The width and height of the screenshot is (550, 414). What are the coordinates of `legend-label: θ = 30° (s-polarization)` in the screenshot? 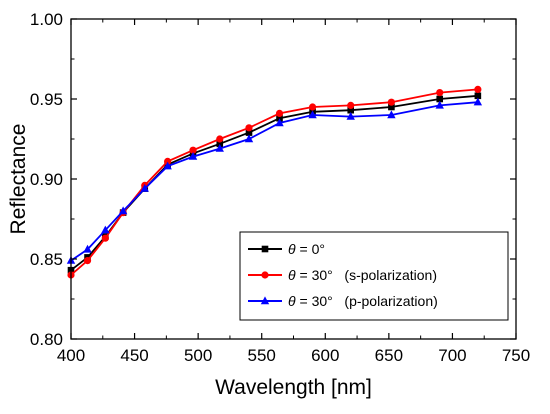 It's located at (362, 275).